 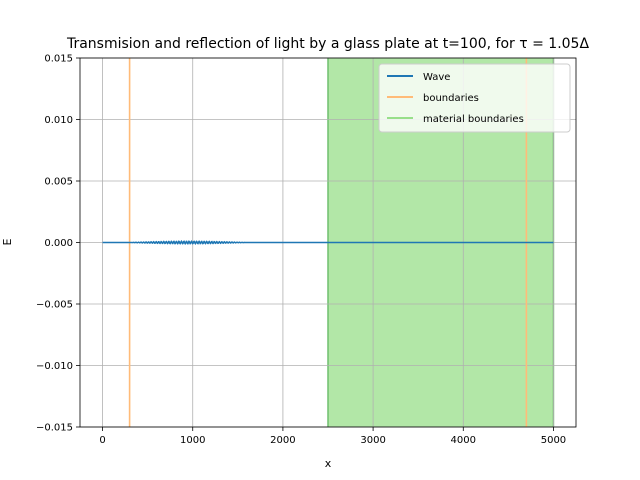 I want to click on x-tick-label-0: 0, so click(x=102, y=440).